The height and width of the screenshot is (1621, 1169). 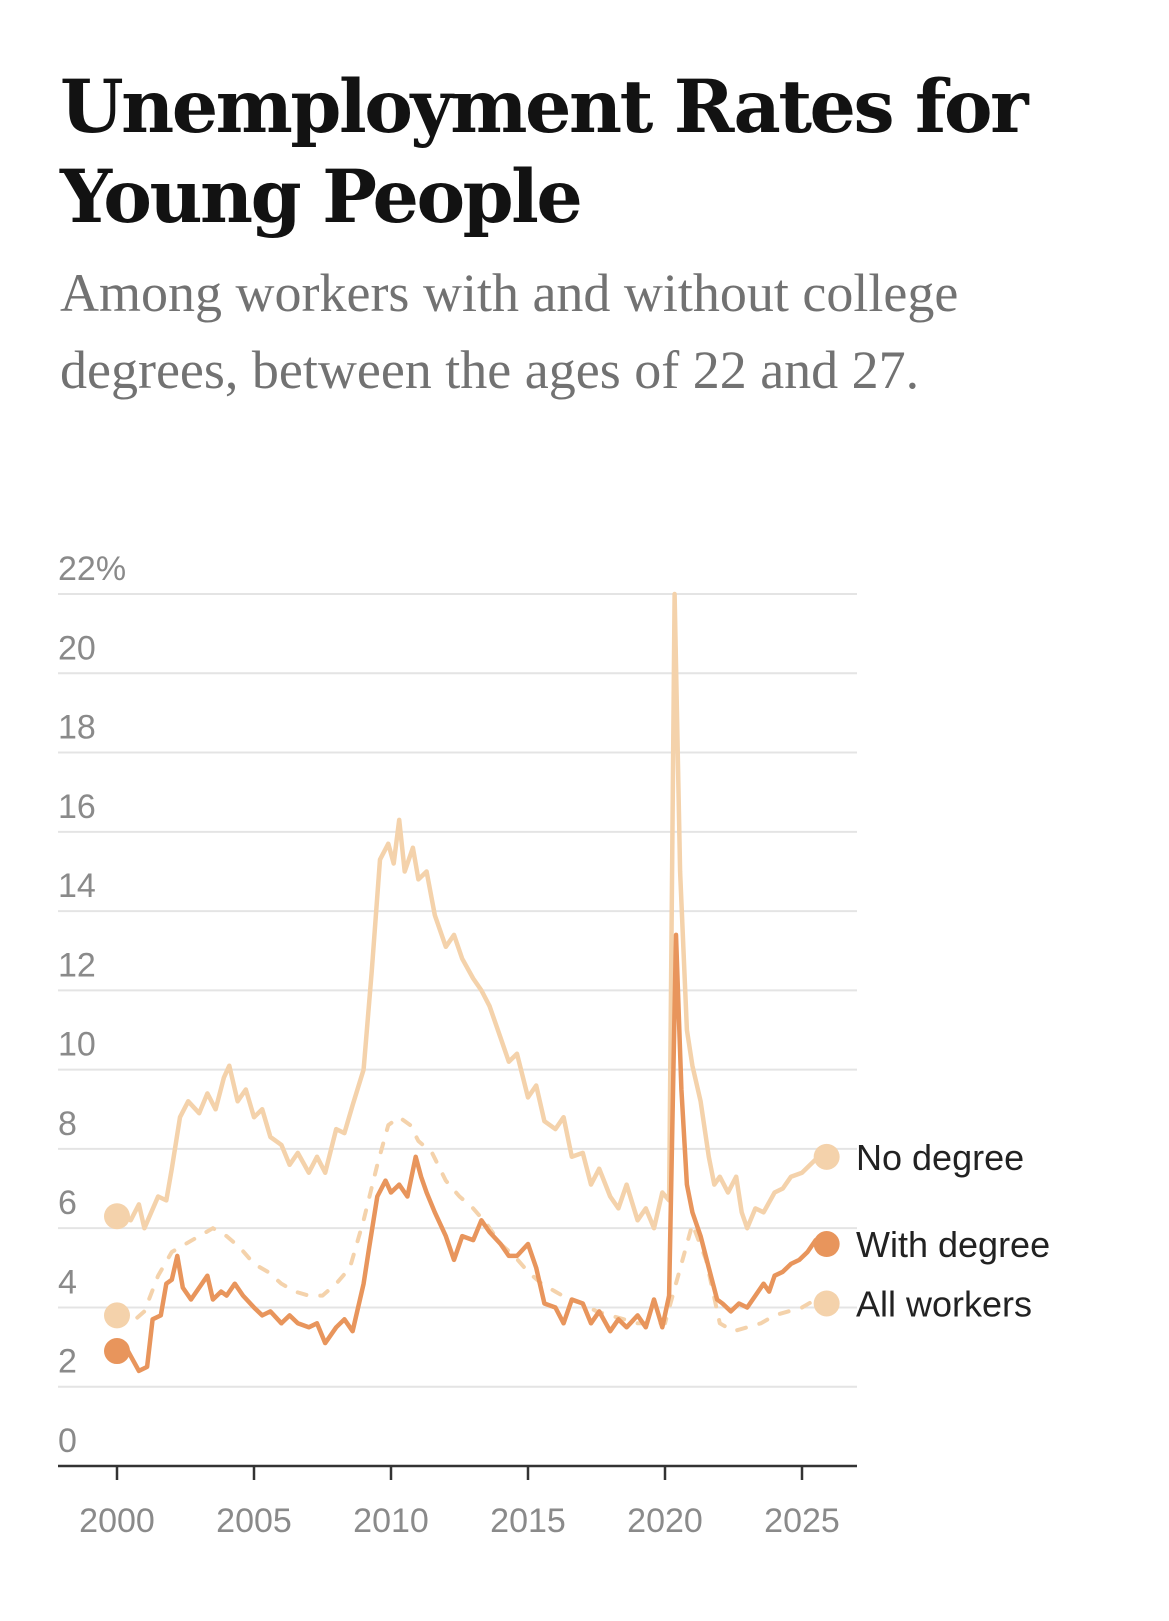 What do you see at coordinates (472, 1254) in the screenshot?
I see `endpoint-markers` at bounding box center [472, 1254].